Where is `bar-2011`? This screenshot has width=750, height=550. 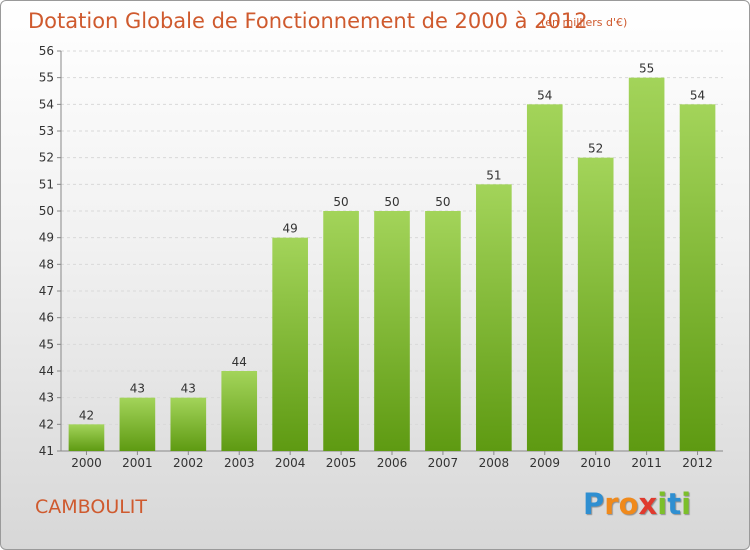 bar-2011 is located at coordinates (646, 264).